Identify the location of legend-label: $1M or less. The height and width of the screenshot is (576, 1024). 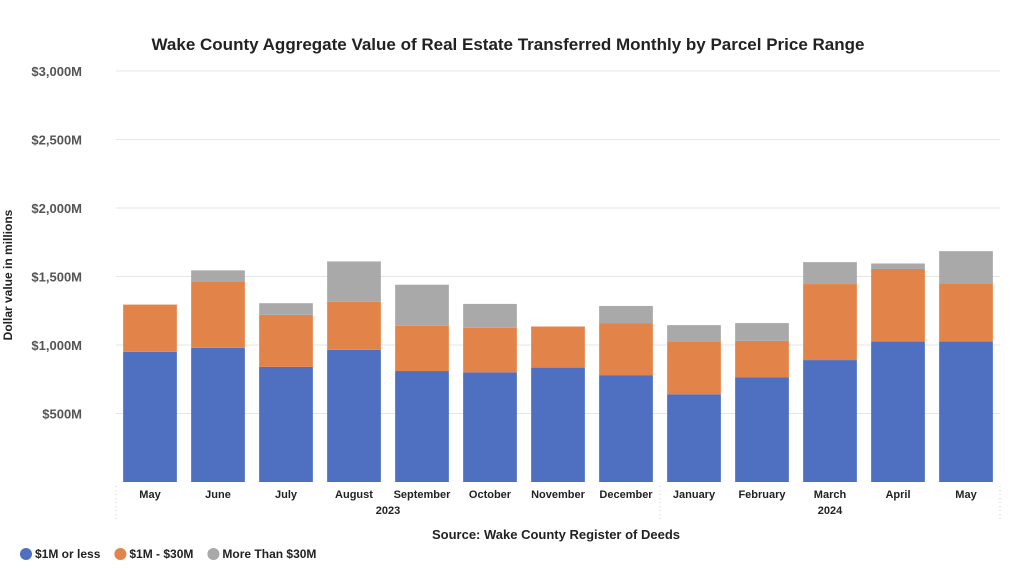
(68, 554).